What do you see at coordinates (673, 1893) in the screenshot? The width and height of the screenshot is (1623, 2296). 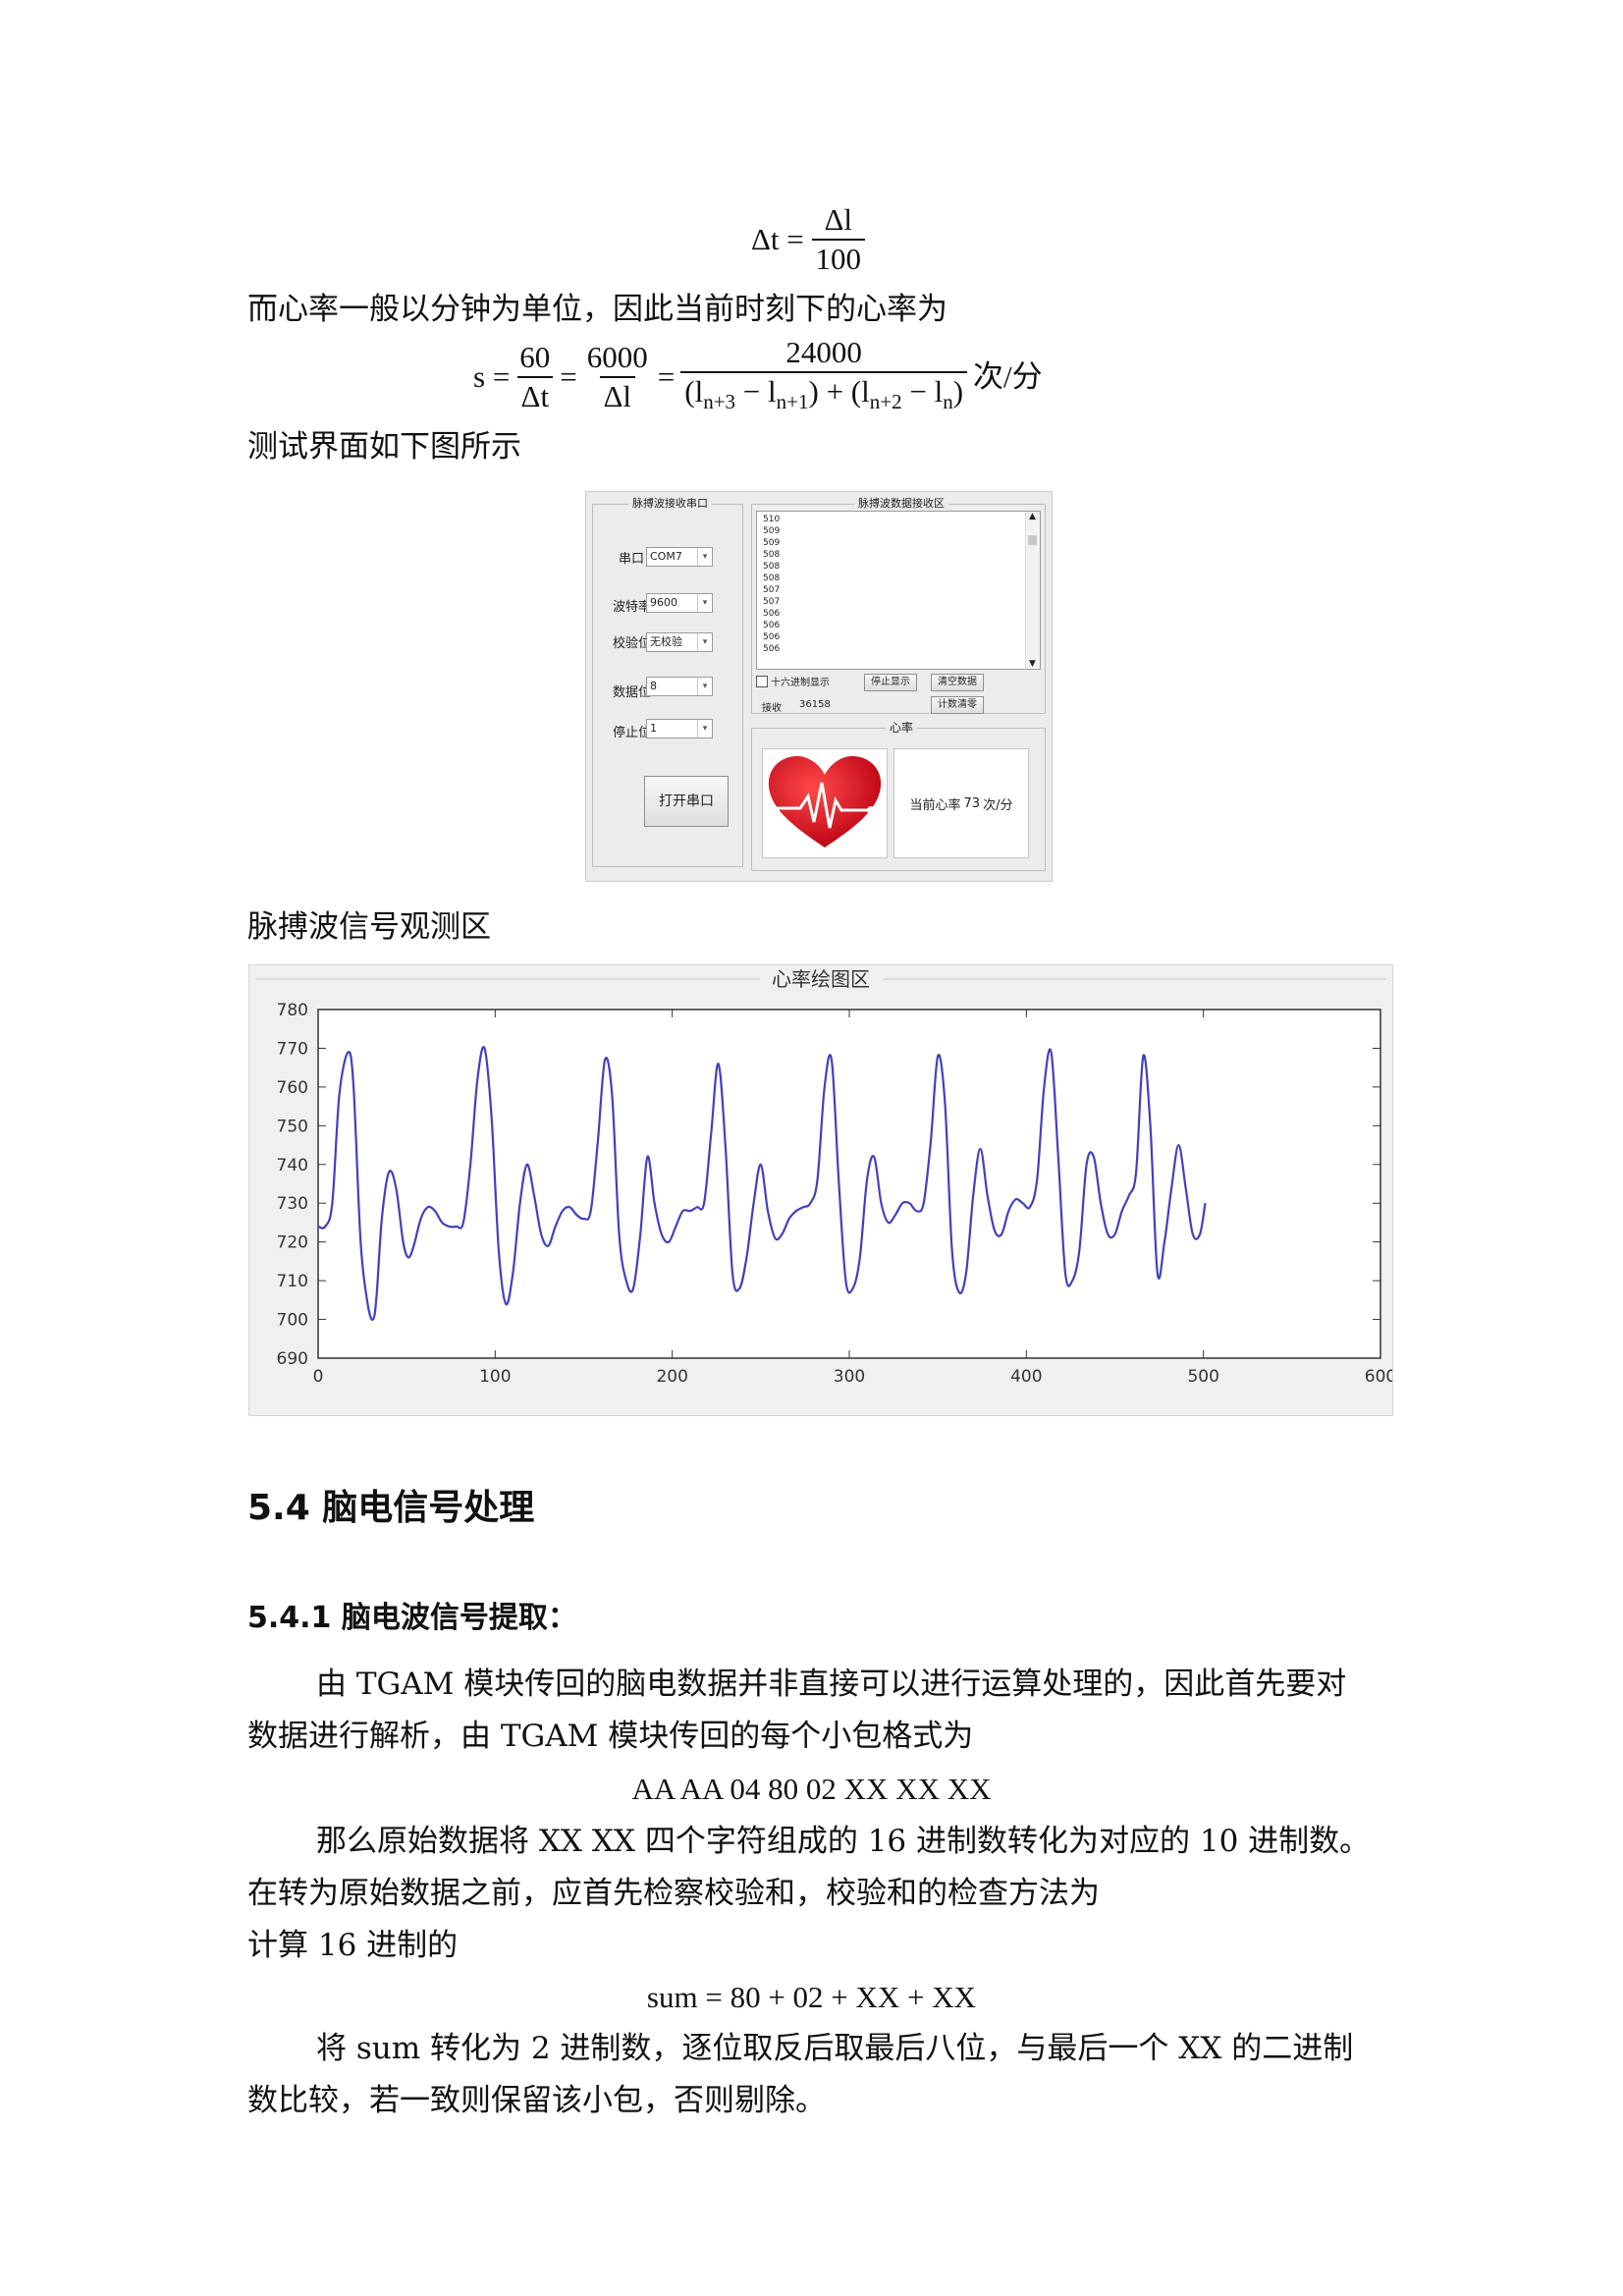 I see `paragraph-convert-line2: 在转为原始数据之前，应首先检察校验和，校验和的检查方法为` at bounding box center [673, 1893].